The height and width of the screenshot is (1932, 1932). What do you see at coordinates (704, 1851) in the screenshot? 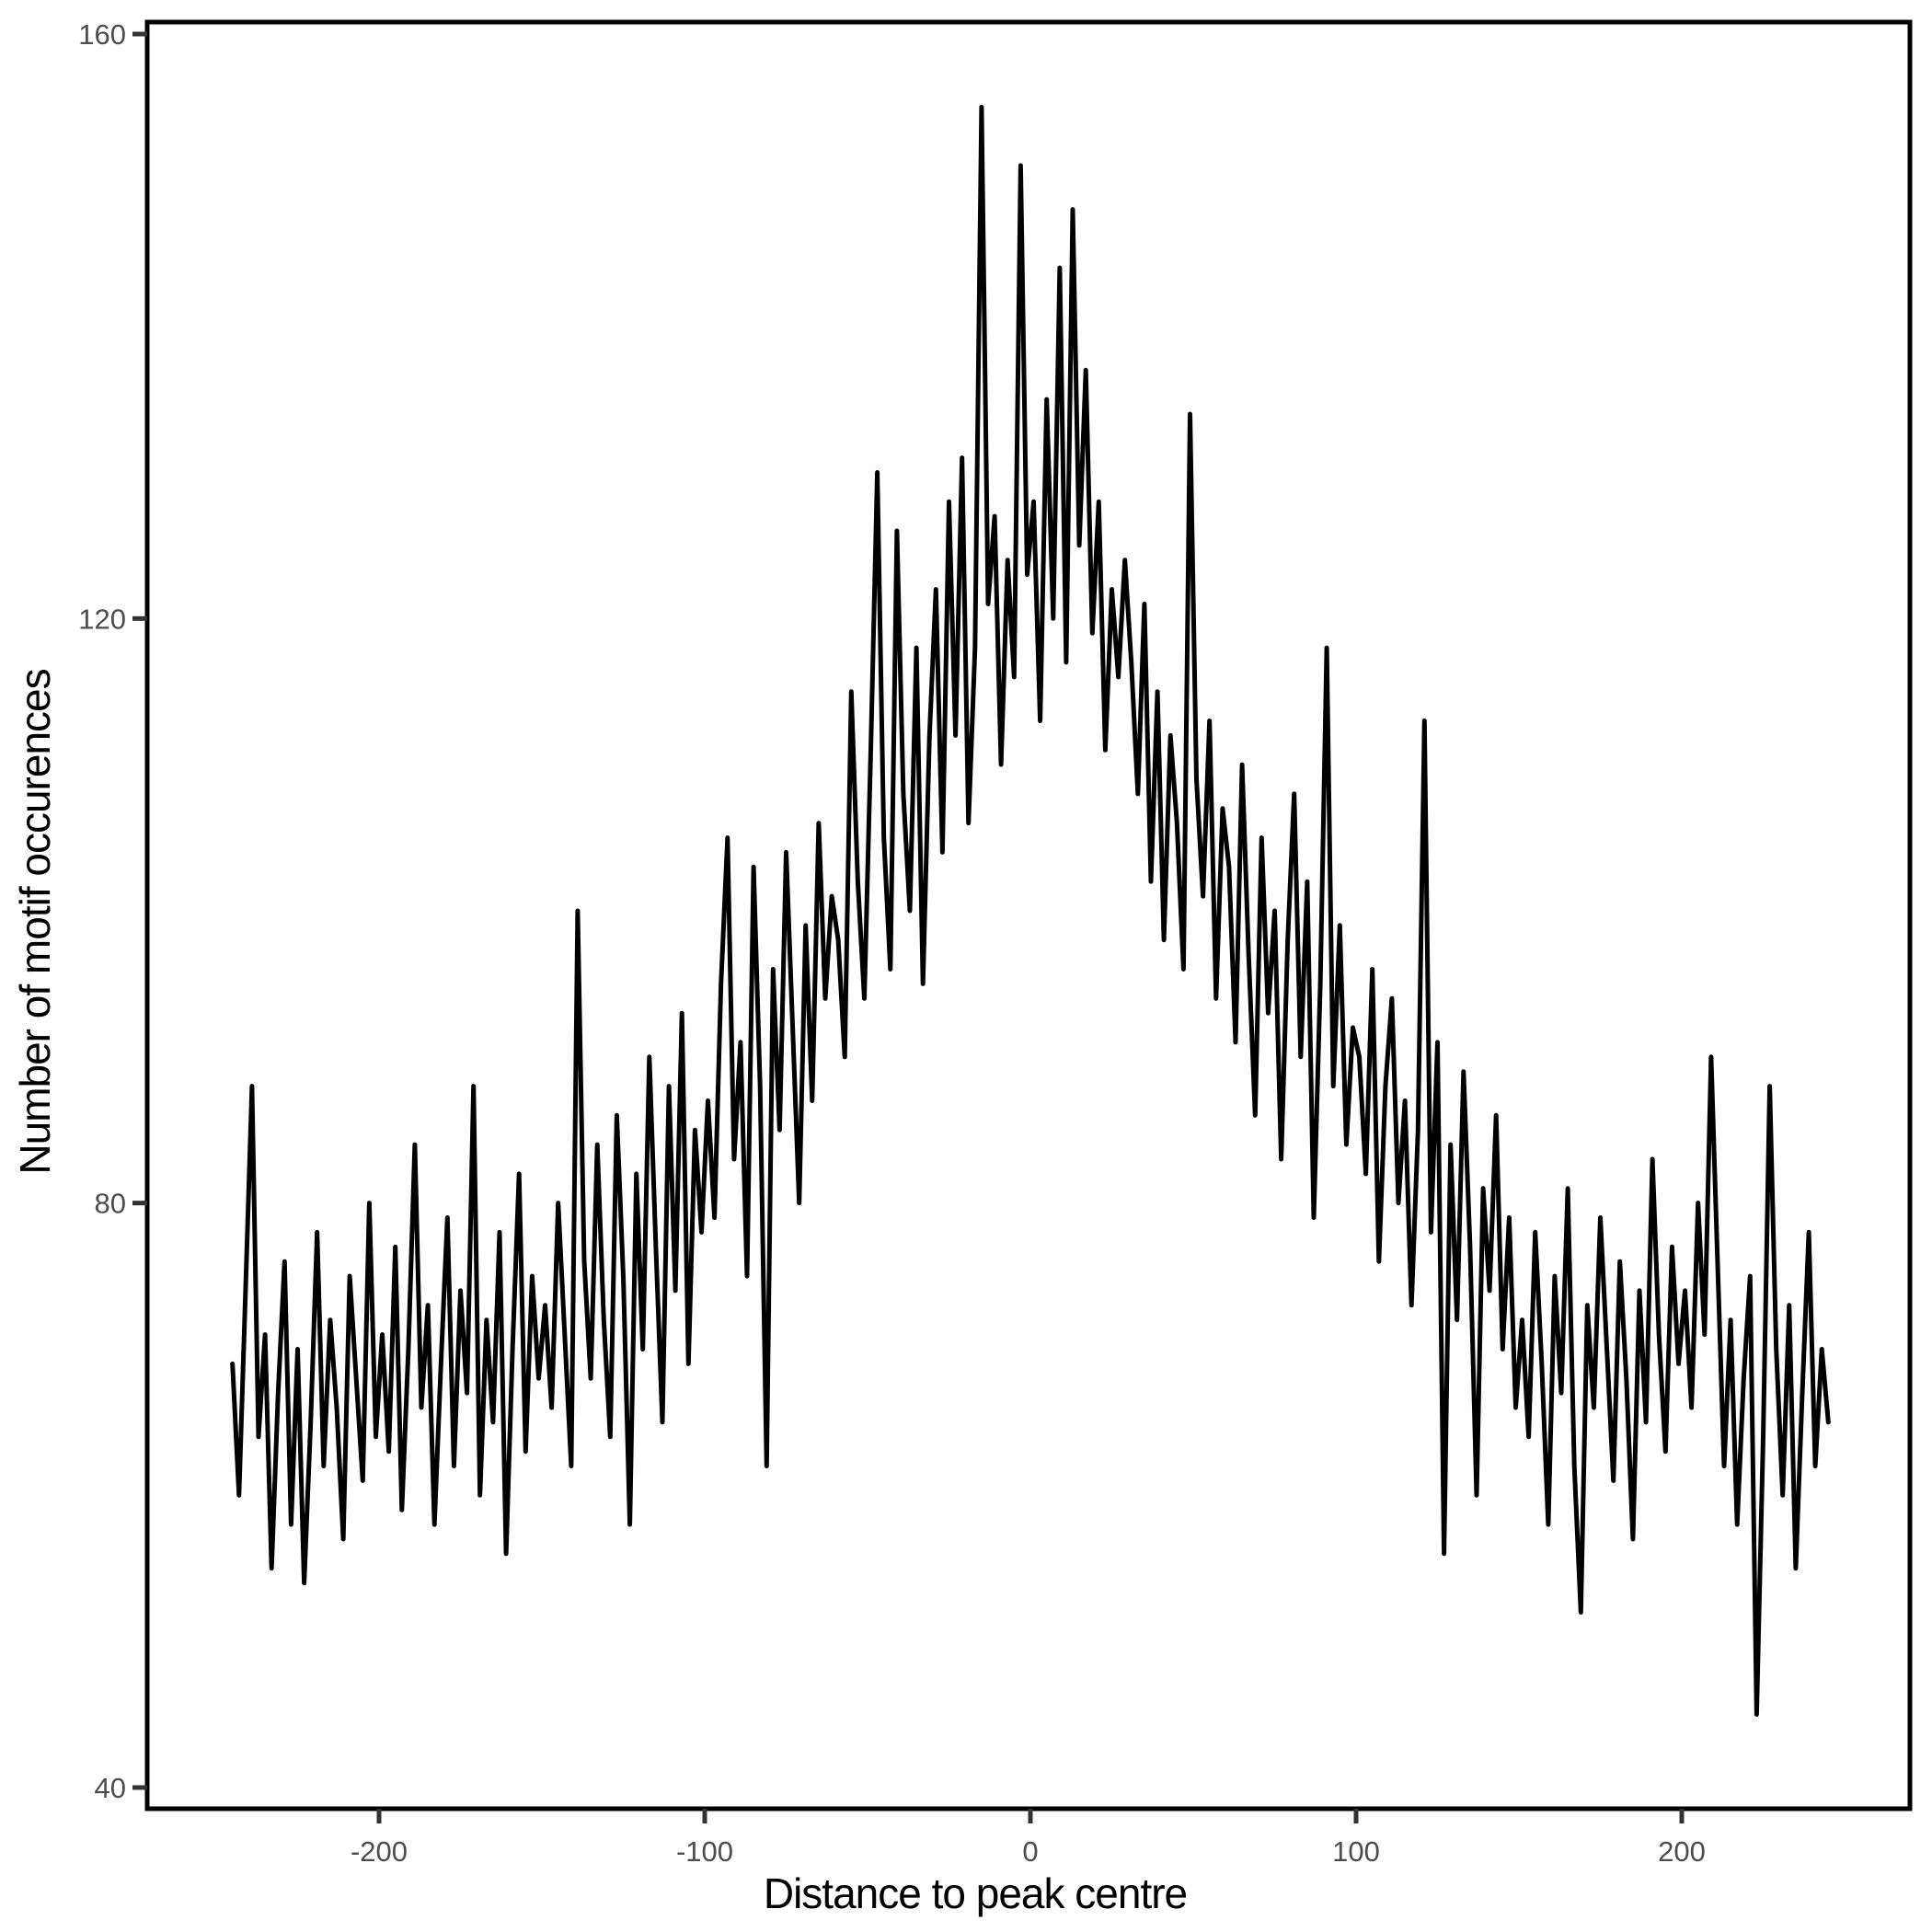
I see `x-tick-label: -100` at bounding box center [704, 1851].